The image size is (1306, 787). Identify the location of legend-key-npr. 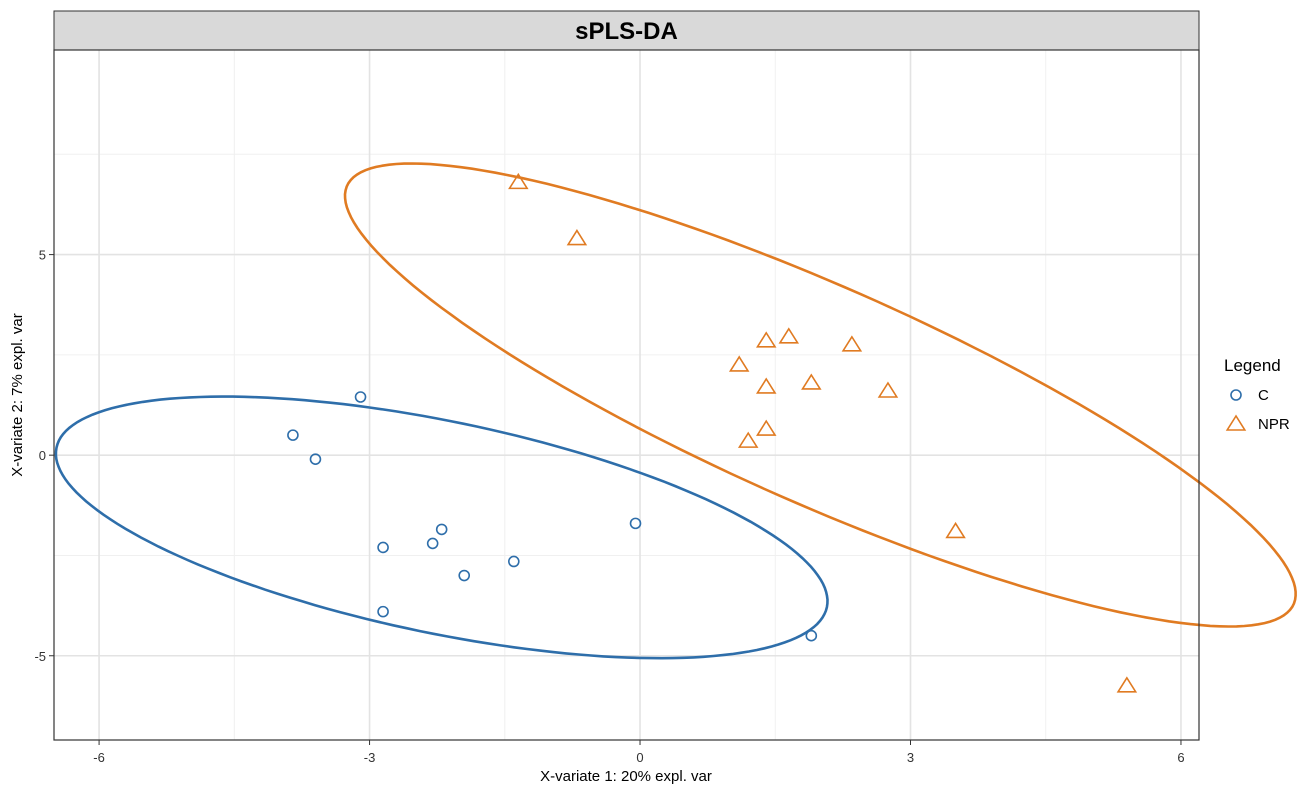
(1236, 422).